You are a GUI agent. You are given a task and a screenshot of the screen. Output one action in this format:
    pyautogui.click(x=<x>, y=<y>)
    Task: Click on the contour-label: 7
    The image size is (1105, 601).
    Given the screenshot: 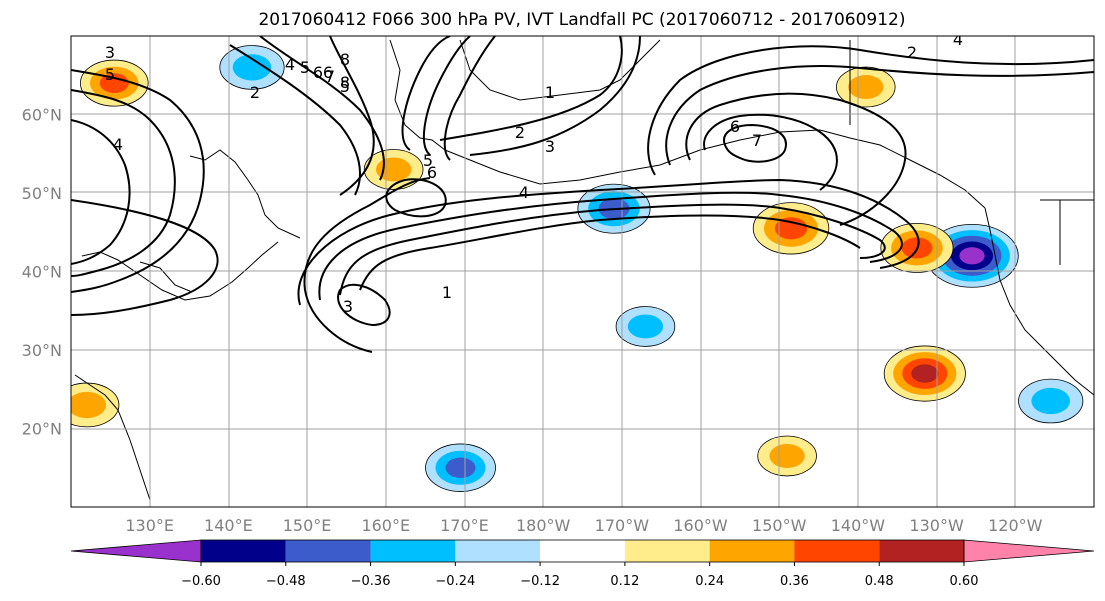 What is the action you would take?
    pyautogui.click(x=330, y=76)
    